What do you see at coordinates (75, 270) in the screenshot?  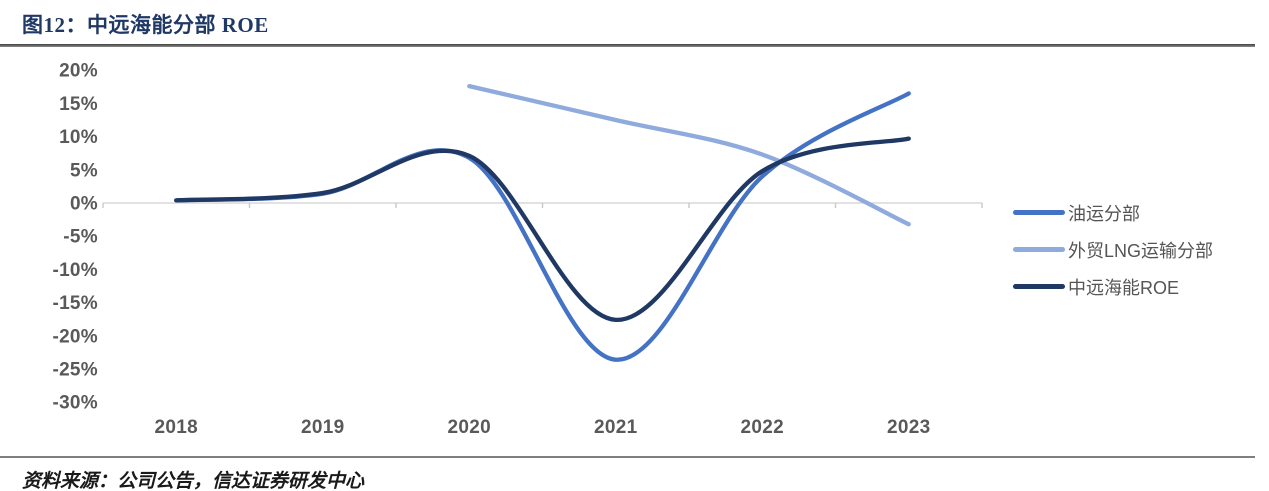 I see `y-axis-label: -10%` at bounding box center [75, 270].